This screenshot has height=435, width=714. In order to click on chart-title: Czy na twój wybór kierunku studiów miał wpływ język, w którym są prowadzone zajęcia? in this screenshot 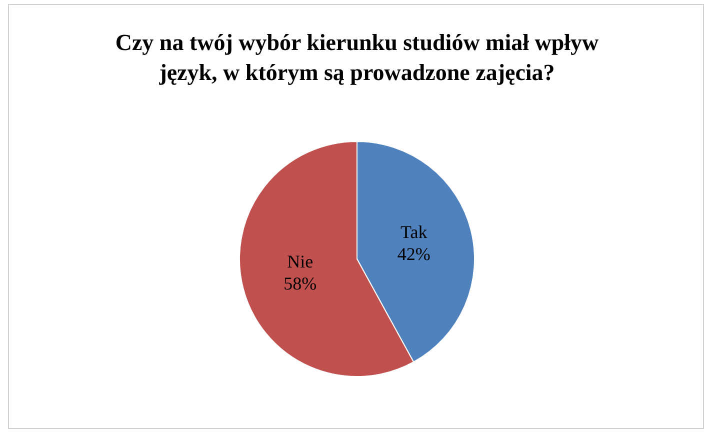, I will do `click(357, 58)`.